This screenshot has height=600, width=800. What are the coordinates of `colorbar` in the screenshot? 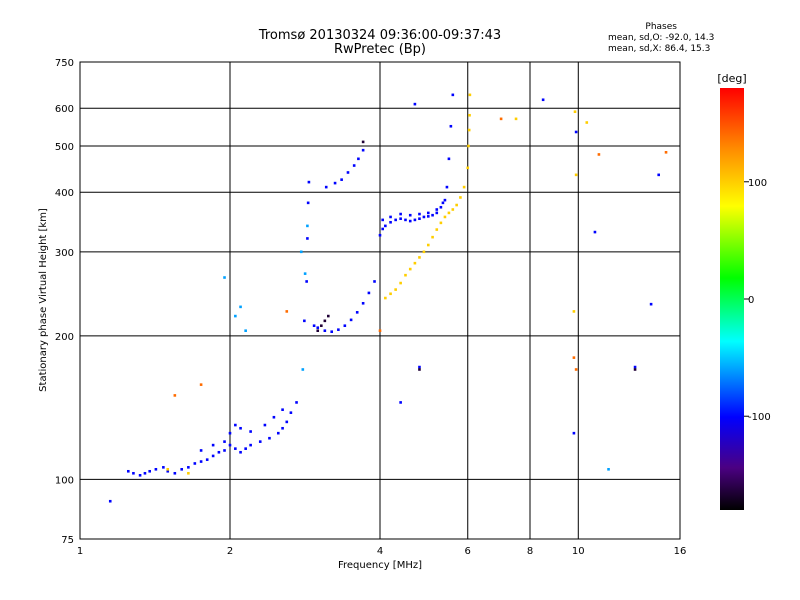 It's located at (732, 299).